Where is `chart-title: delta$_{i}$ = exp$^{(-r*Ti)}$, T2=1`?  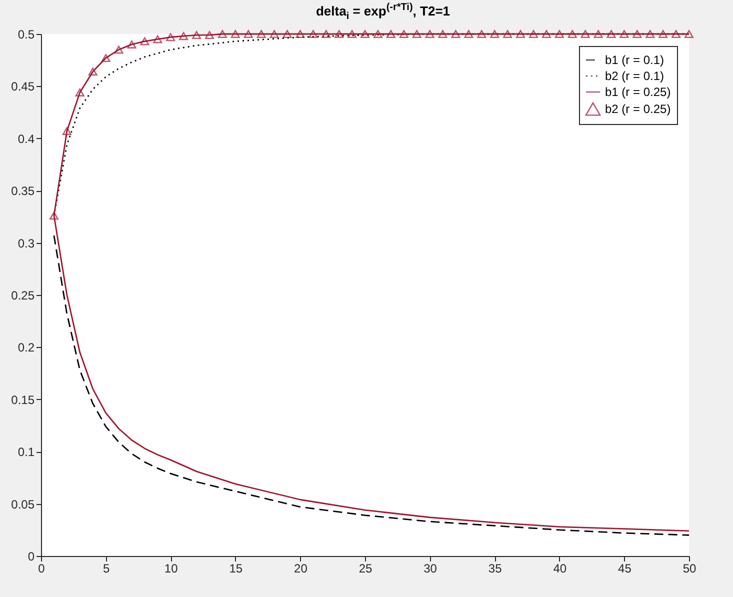
chart-title: delta$_{i}$ = exp$^{(-r*Ti)}$, T2=1 is located at coordinates (383, 12).